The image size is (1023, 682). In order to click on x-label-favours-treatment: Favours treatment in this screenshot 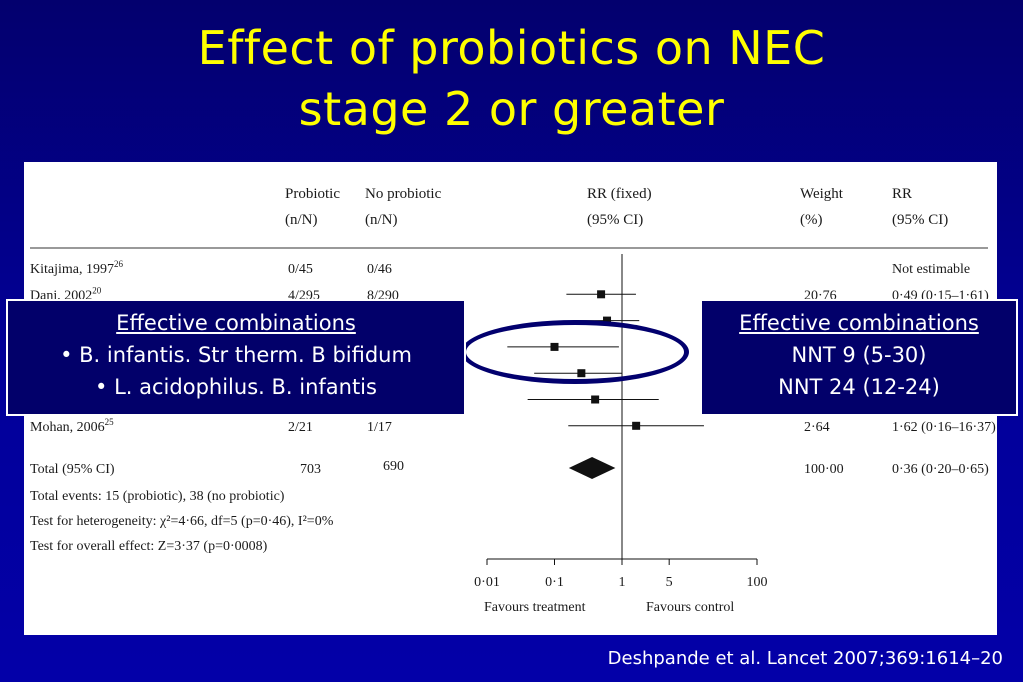, I will do `click(535, 607)`.